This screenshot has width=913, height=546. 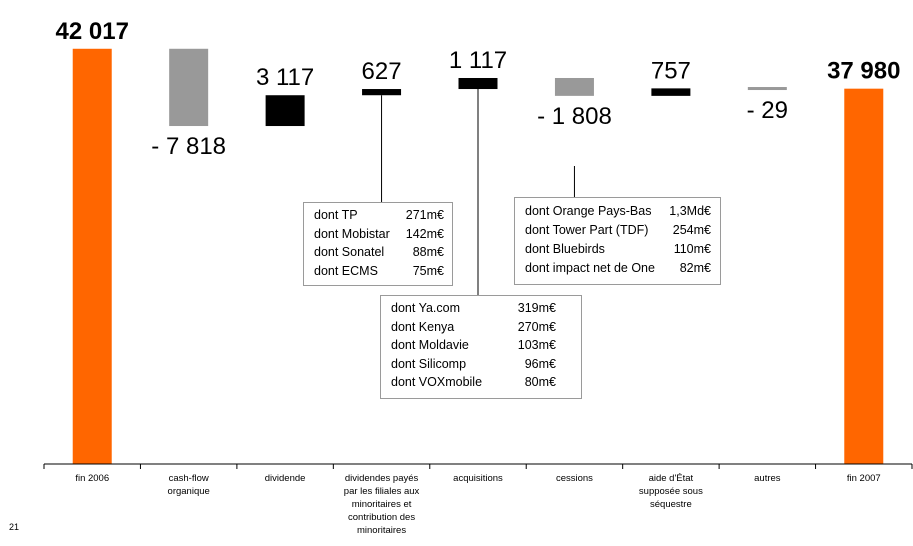 What do you see at coordinates (382, 491) in the screenshot?
I see `category-label-line: par les filiales aux` at bounding box center [382, 491].